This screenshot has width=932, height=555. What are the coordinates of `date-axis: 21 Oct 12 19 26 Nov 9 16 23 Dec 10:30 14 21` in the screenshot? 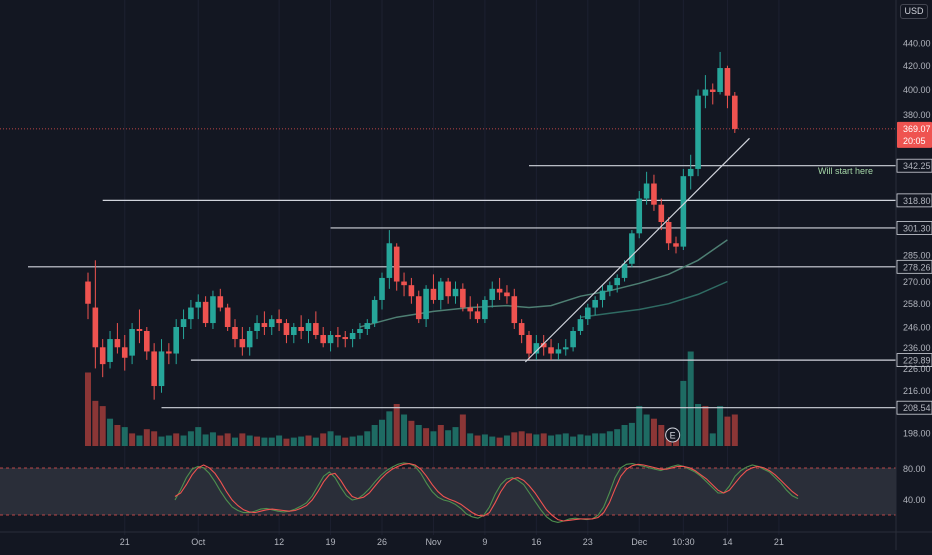 It's located at (466, 539).